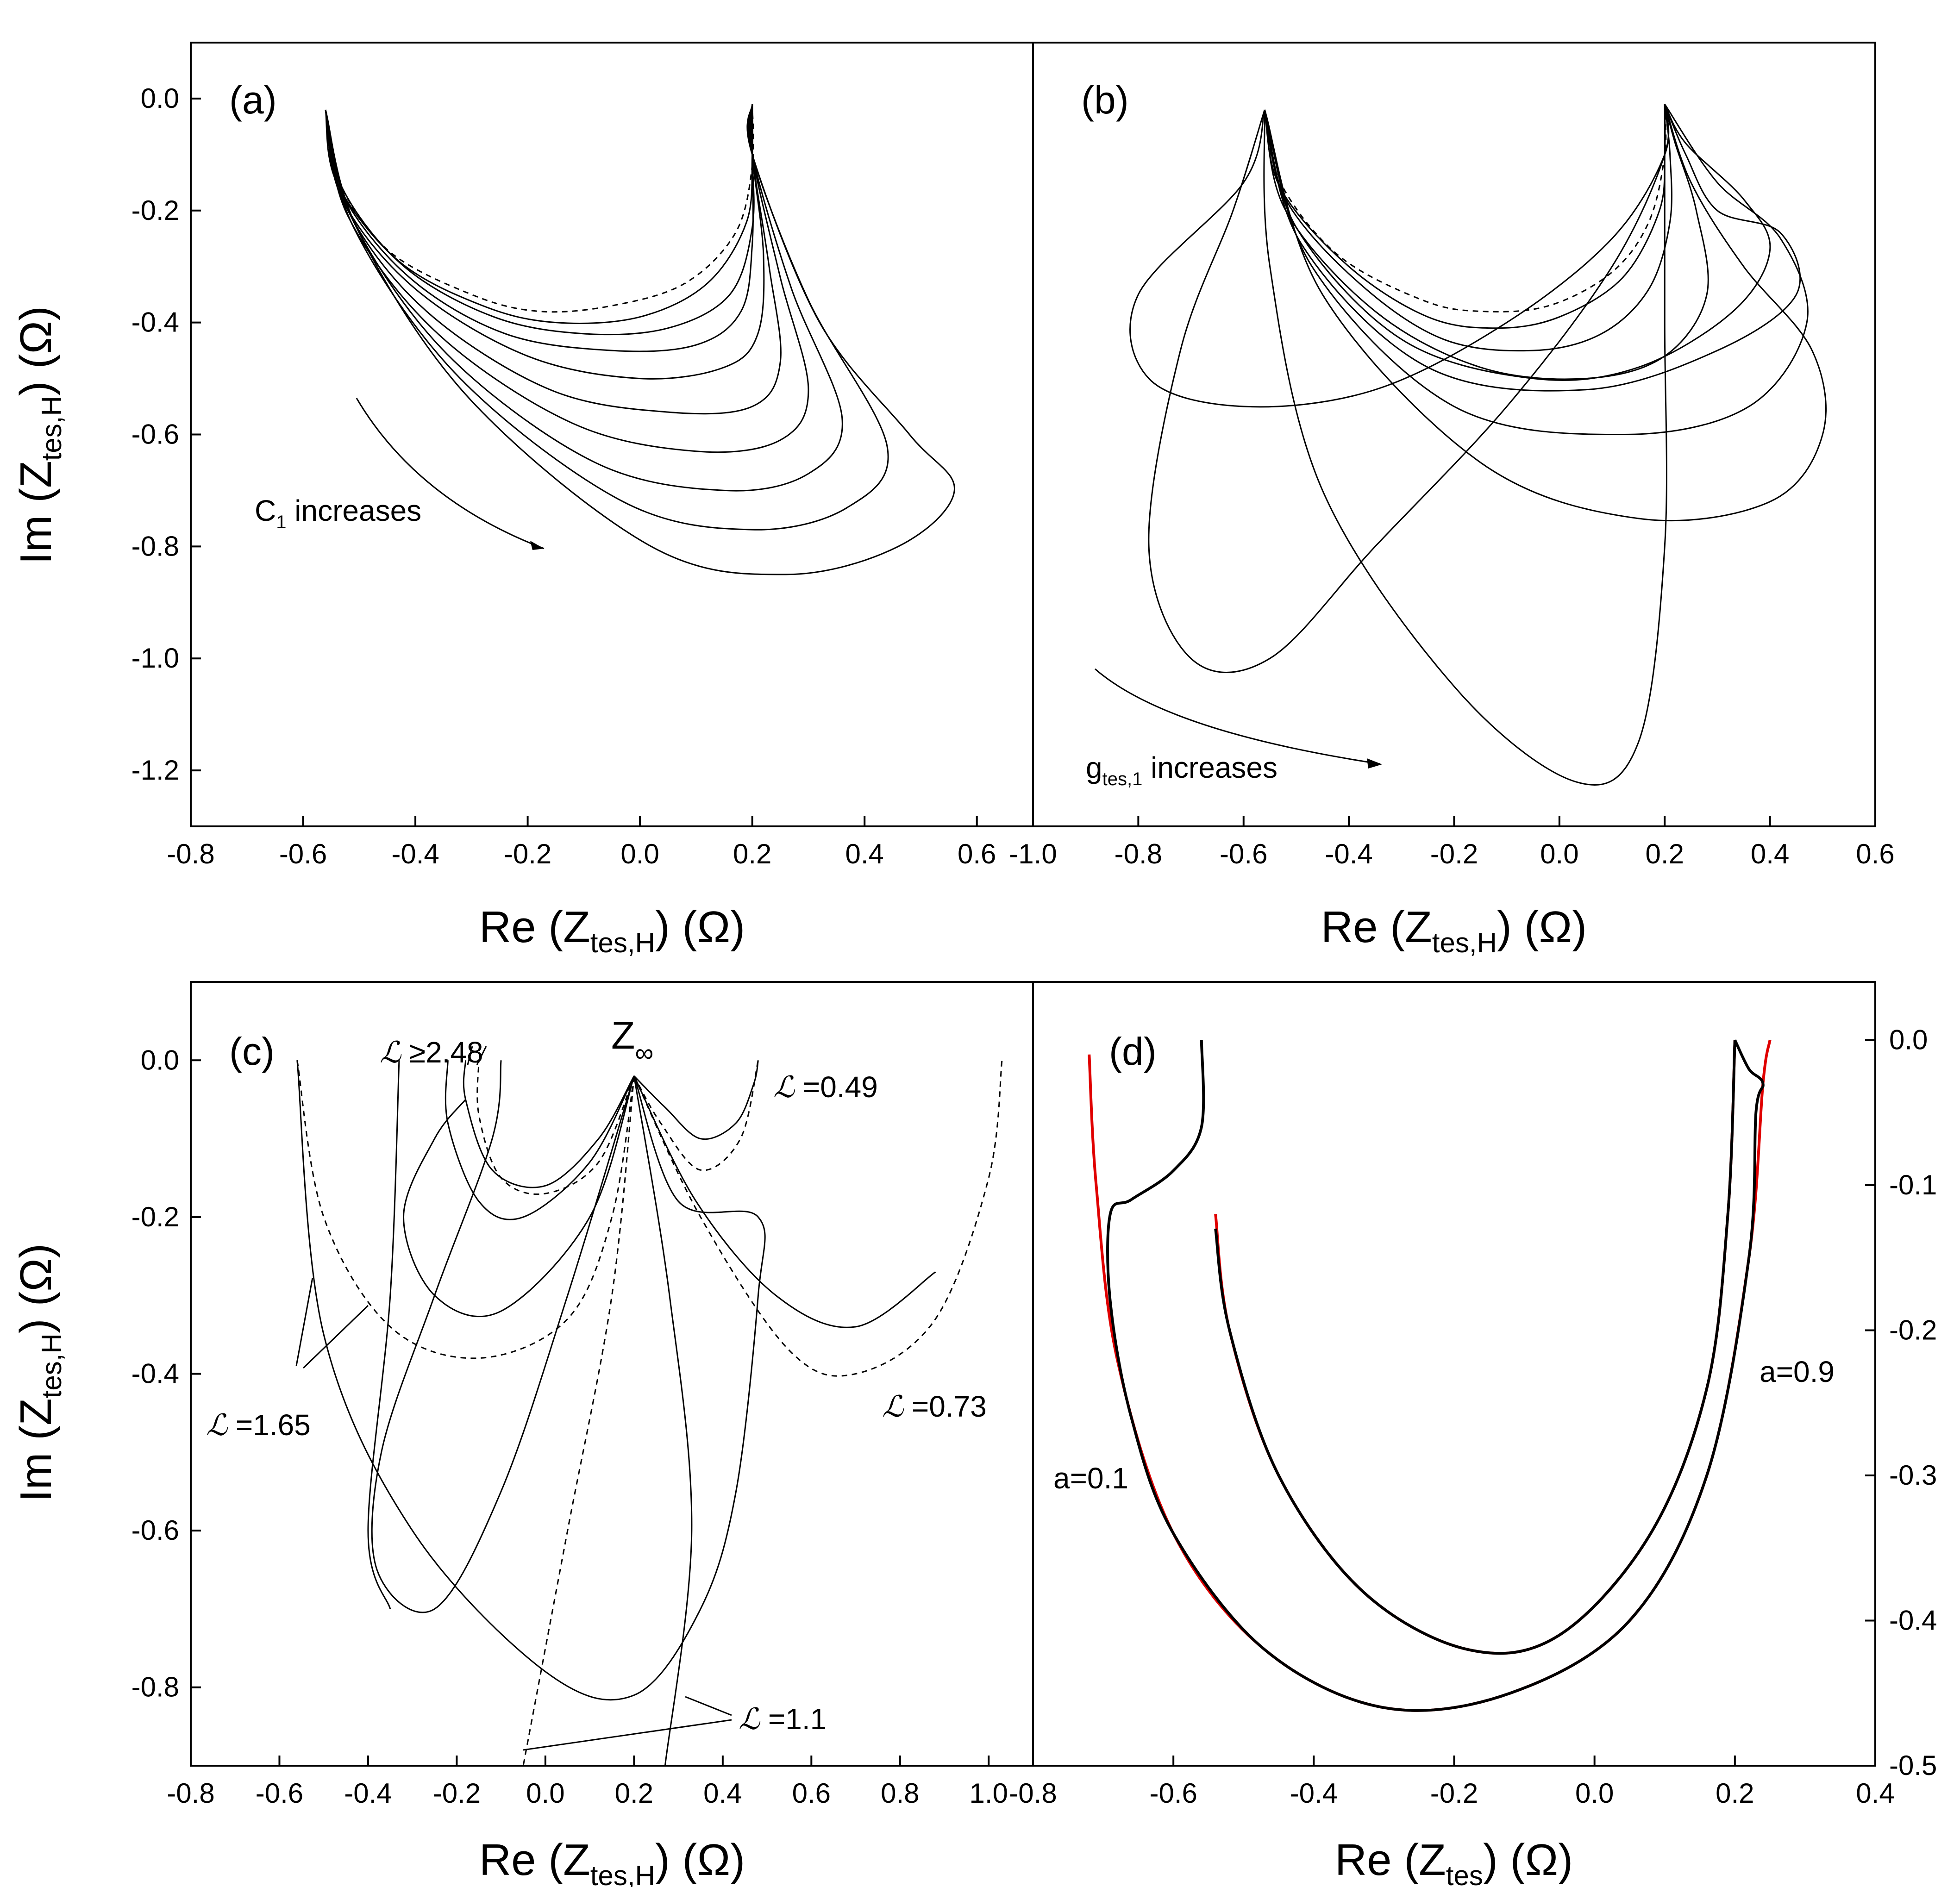 This screenshot has width=1960, height=1887. Describe the element at coordinates (935, 1407) in the screenshot. I see `label-L-0.73: ℒ =0.73` at that location.